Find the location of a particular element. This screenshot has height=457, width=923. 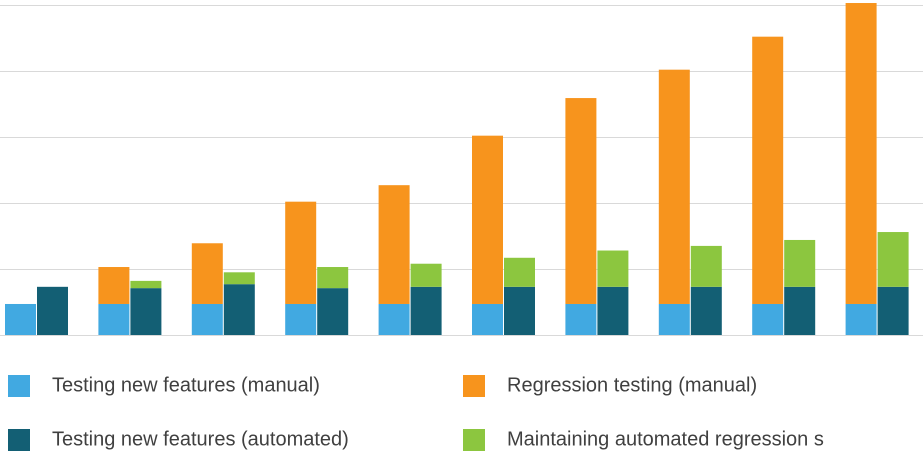

legend-label: Testing new features (automated) is located at coordinates (200, 439).